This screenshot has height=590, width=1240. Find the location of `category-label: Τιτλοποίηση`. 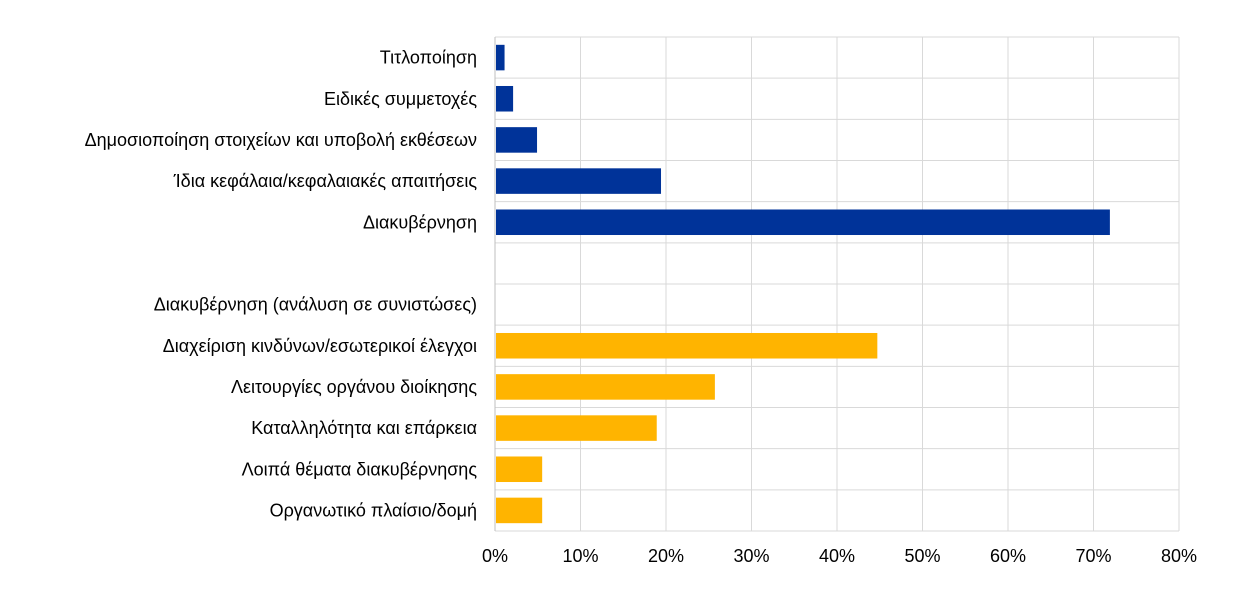

category-label: Τιτλοποίηση is located at coordinates (428, 58).